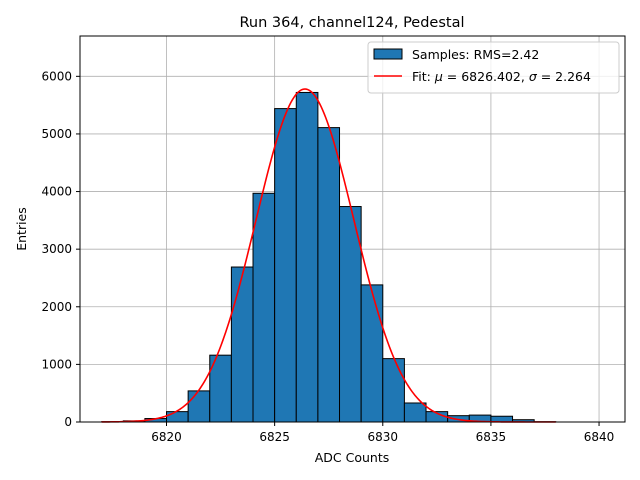 This screenshot has width=640, height=480. What do you see at coordinates (388, 54) in the screenshot?
I see `legend-samples-patch` at bounding box center [388, 54].